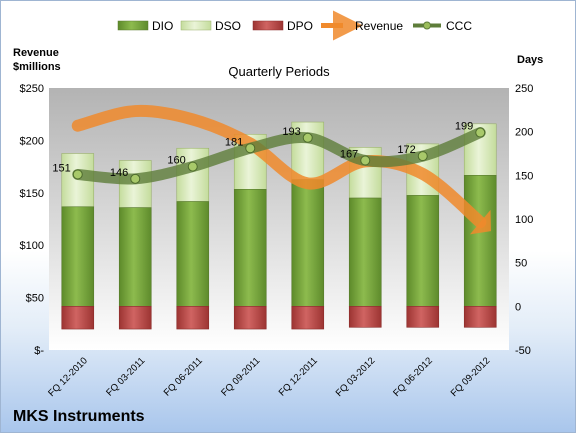 This screenshot has width=576, height=433. I want to click on legend: DIO DSO DPO Revenue CCC, so click(294, 25).